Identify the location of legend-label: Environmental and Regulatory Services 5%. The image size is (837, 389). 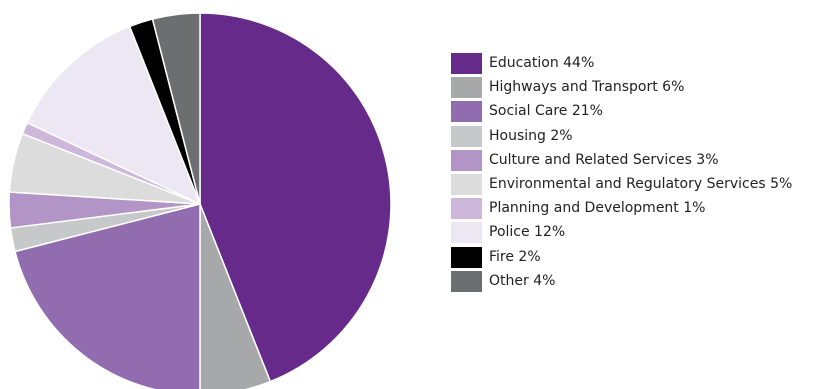
(640, 184).